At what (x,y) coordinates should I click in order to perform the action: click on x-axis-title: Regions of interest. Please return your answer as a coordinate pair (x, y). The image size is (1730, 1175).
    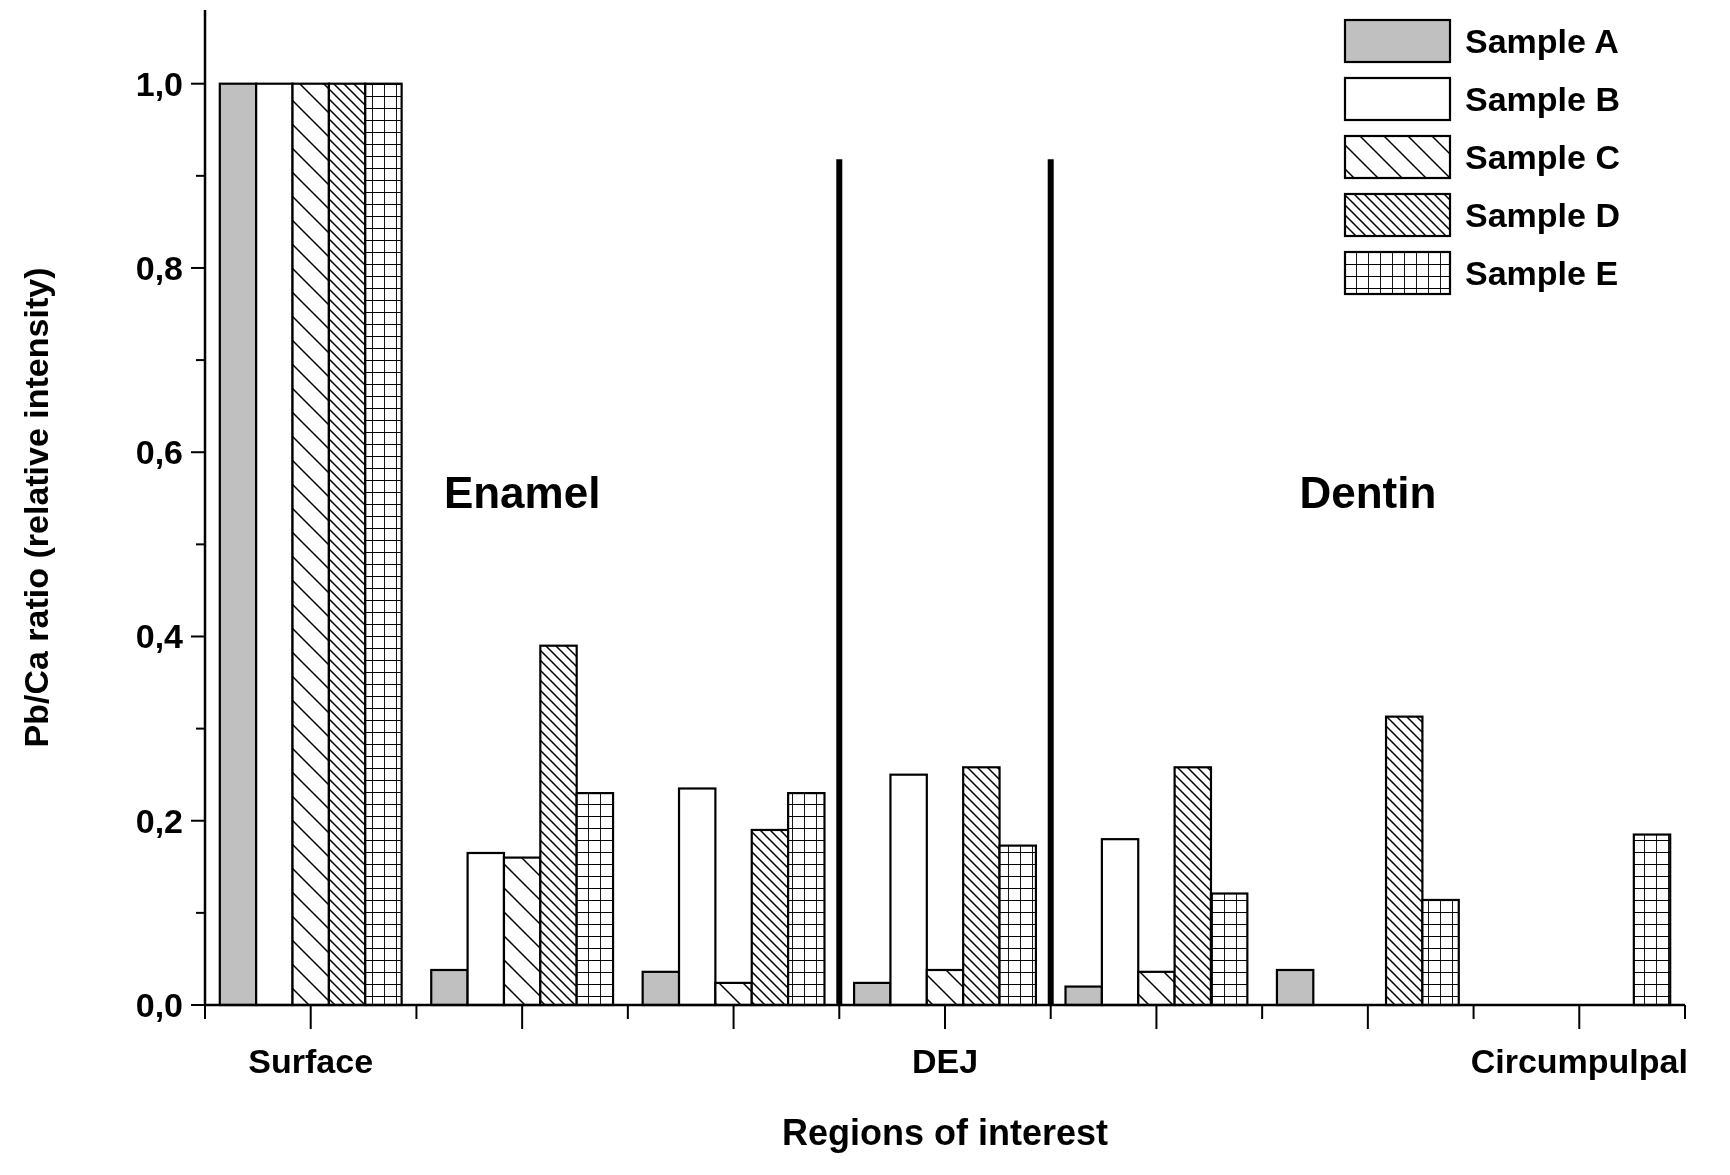
    Looking at the image, I should click on (945, 1132).